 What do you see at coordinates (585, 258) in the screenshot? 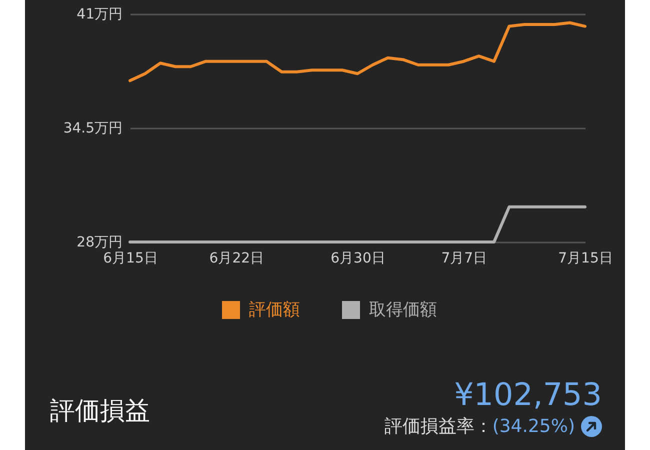
I see `x-tick-label: 7月15日` at bounding box center [585, 258].